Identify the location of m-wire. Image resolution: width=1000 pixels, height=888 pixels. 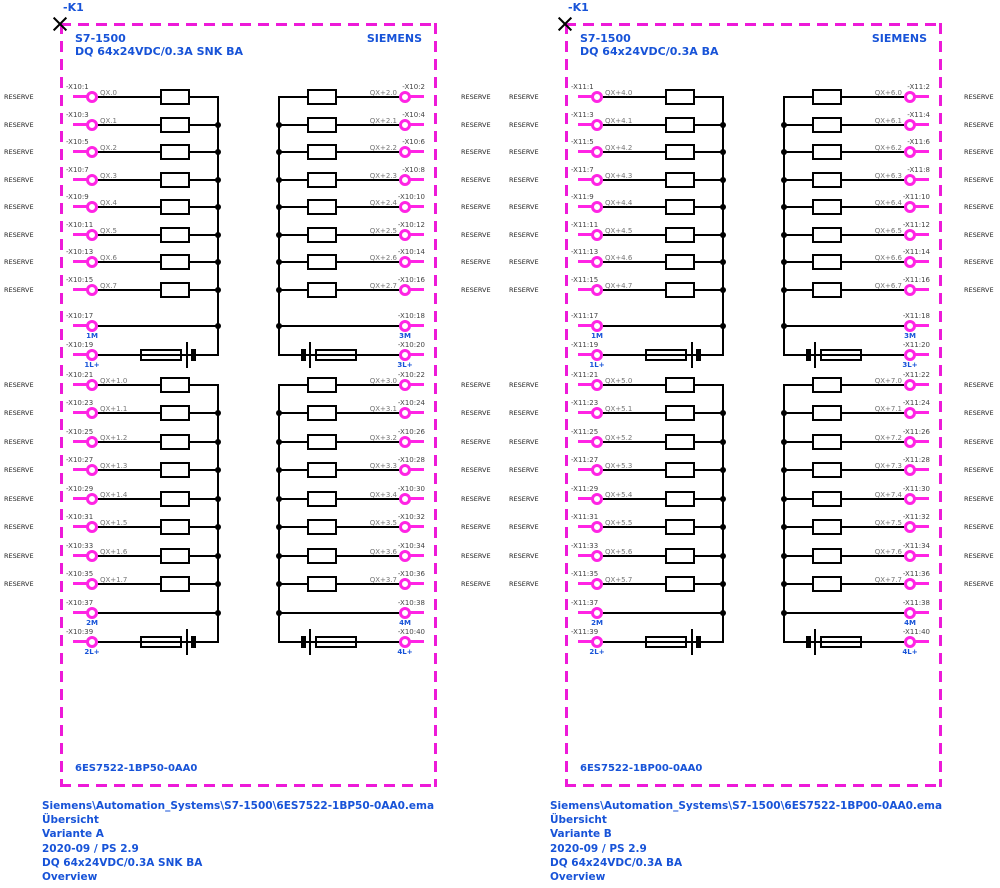
(843, 613).